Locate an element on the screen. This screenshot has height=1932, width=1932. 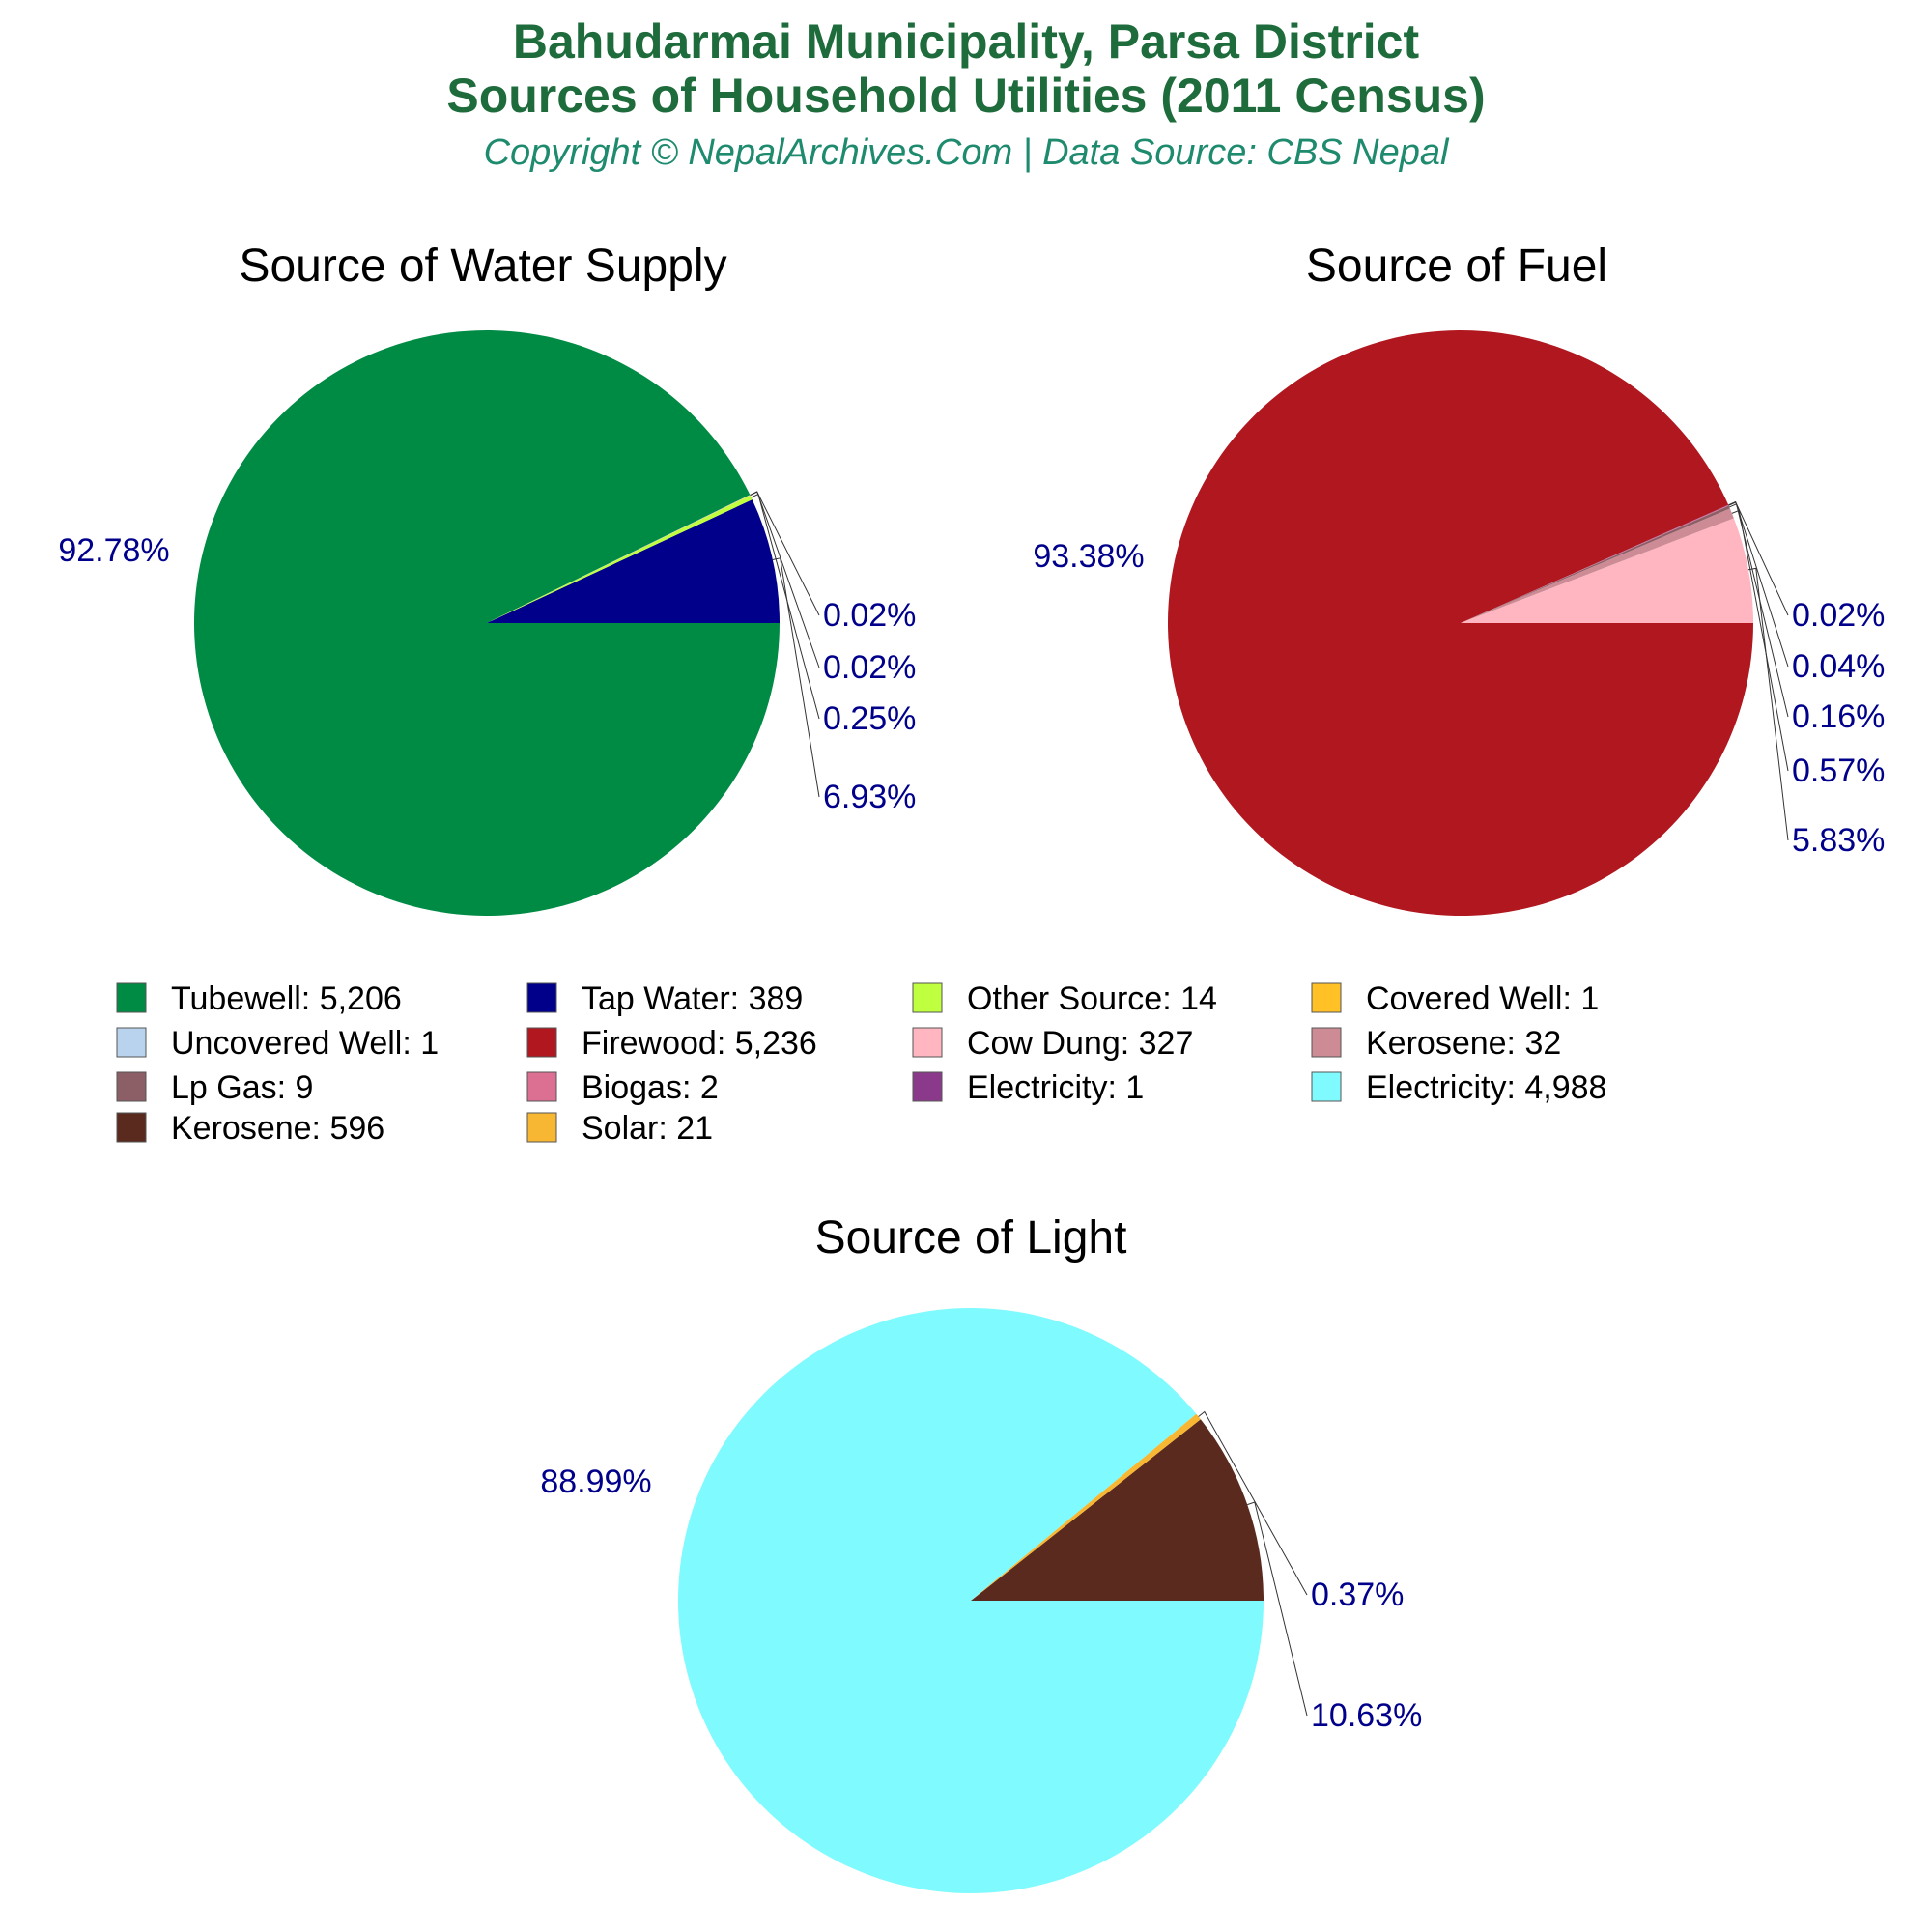
legend-item: Electricity: 1 is located at coordinates (1028, 1087).